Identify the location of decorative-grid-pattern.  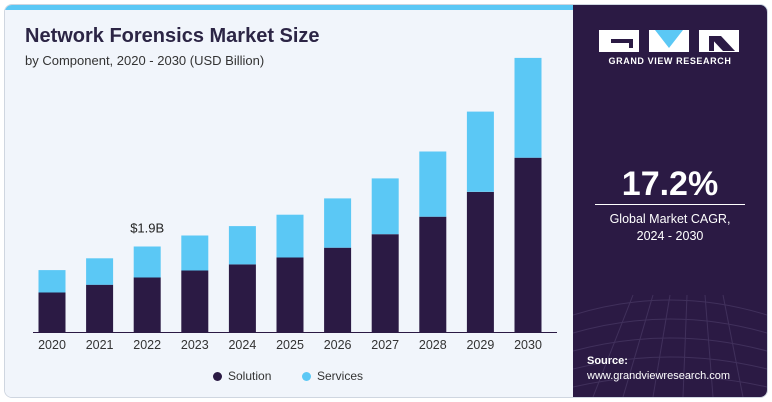
(670, 345).